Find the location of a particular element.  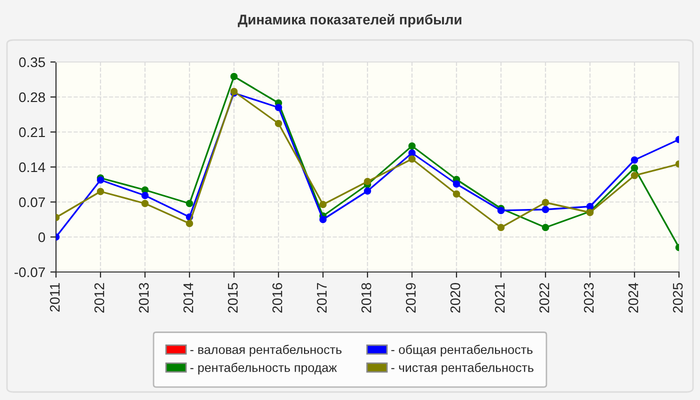

x-tick-label: 2016 is located at coordinates (277, 298).